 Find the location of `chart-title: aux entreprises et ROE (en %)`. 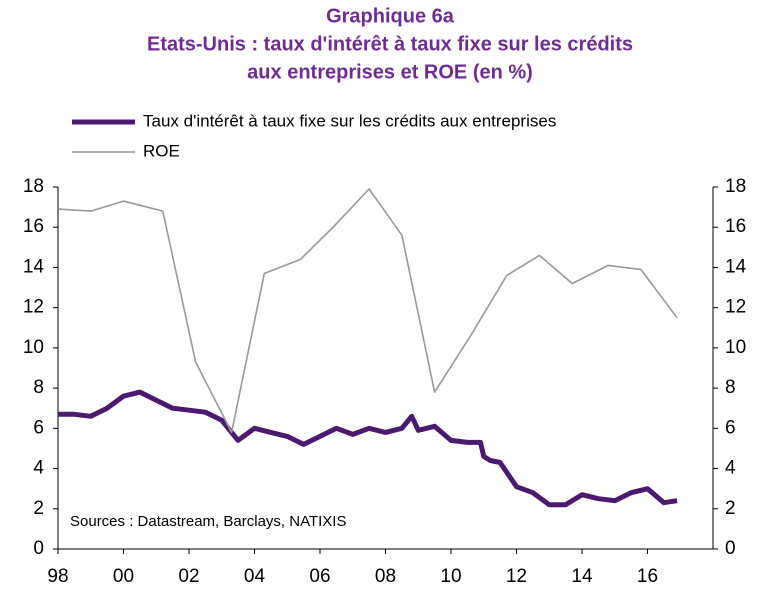

chart-title: aux entreprises et ROE (en %) is located at coordinates (390, 72).